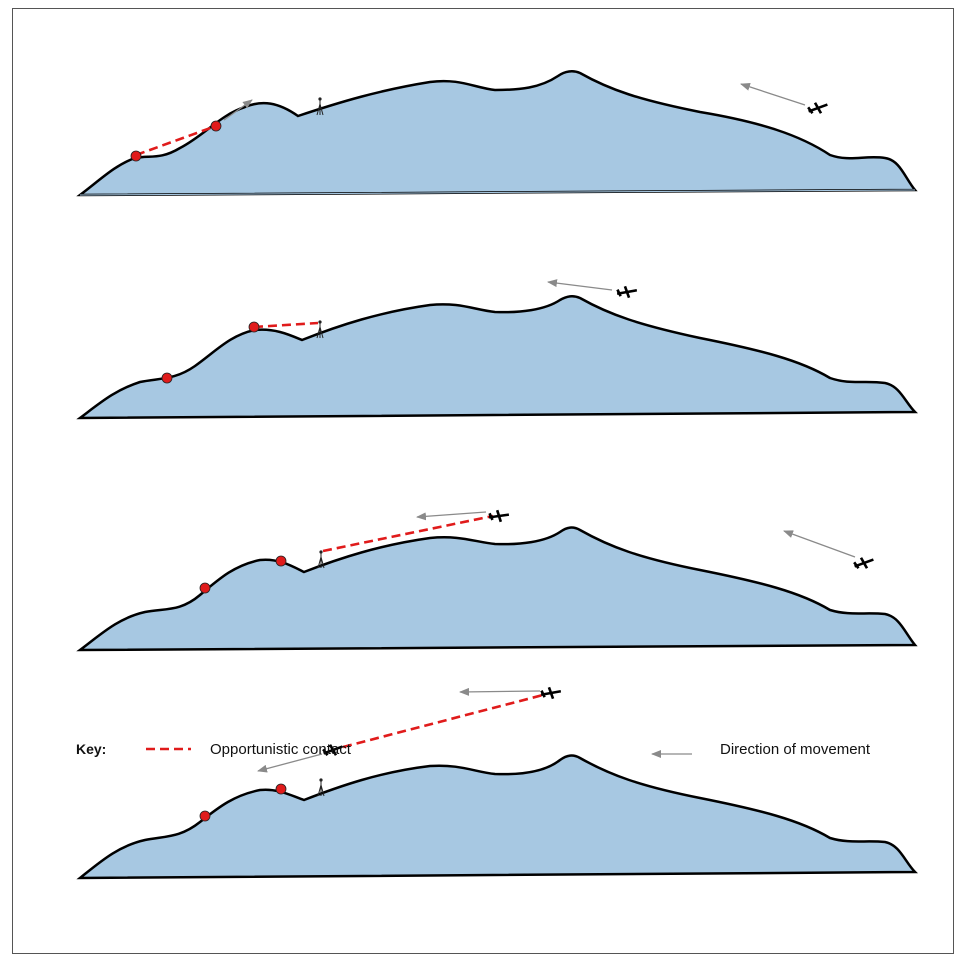  What do you see at coordinates (91, 749) in the screenshot?
I see `legend-title: Key:` at bounding box center [91, 749].